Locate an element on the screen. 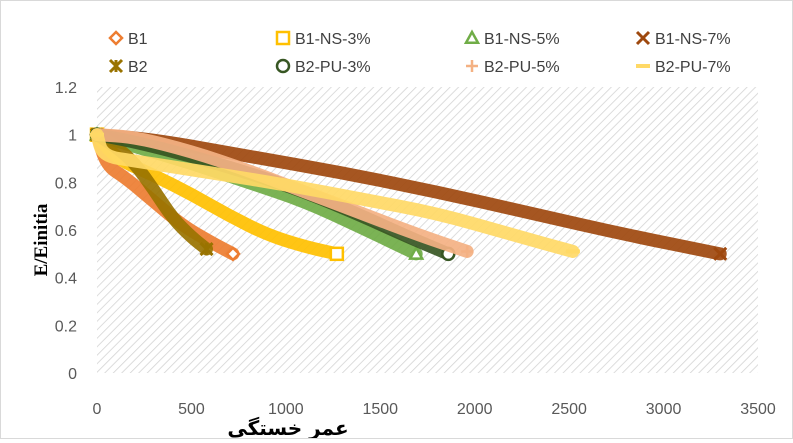 The height and width of the screenshot is (443, 793). x-tick-label: 1000 is located at coordinates (286, 409).